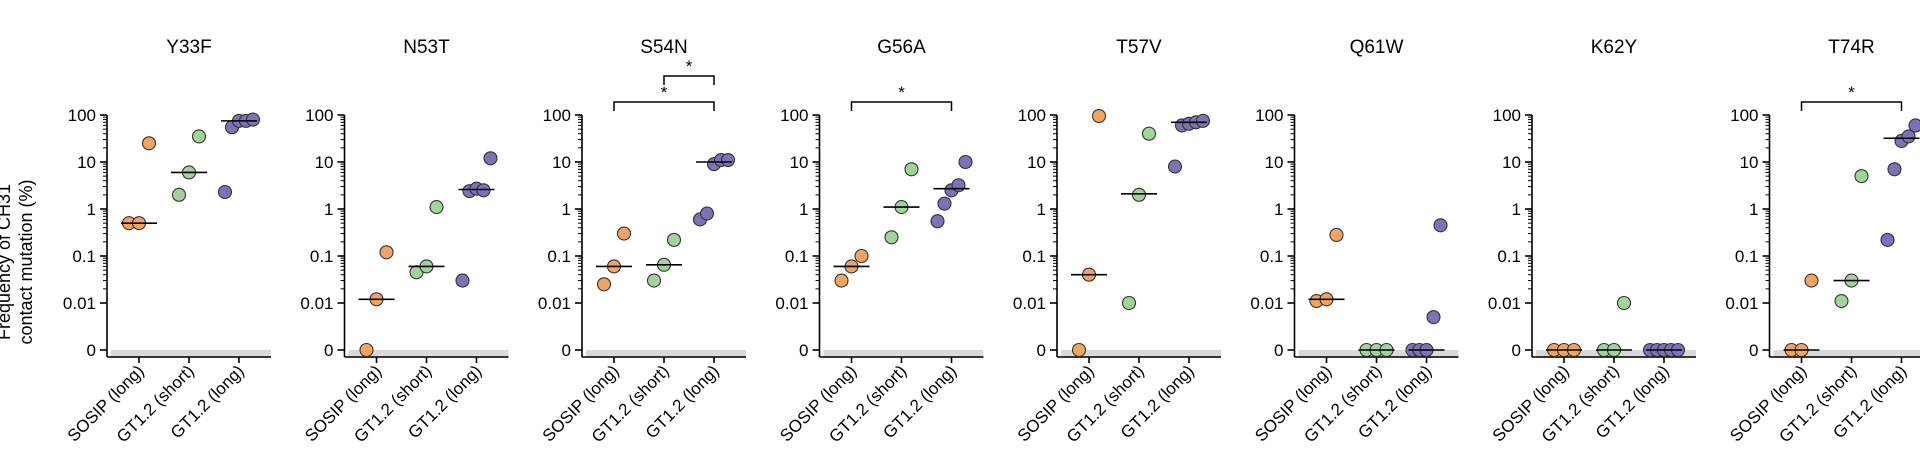 This screenshot has width=1920, height=463. I want to click on panel-title: Q61W, so click(1377, 47).